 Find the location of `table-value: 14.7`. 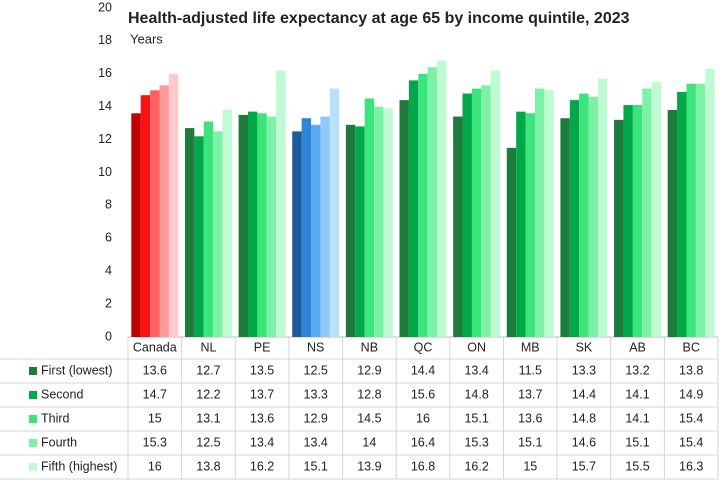

table-value: 14.7 is located at coordinates (155, 394).